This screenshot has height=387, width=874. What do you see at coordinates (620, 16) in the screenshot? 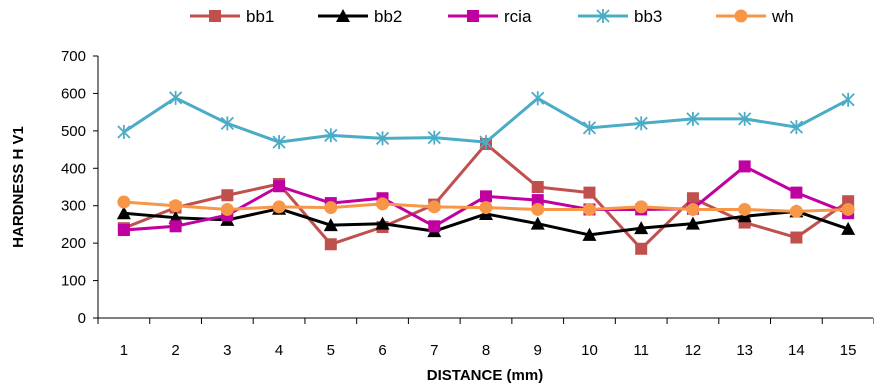
I see `legend-item-bb3: bb3` at bounding box center [620, 16].